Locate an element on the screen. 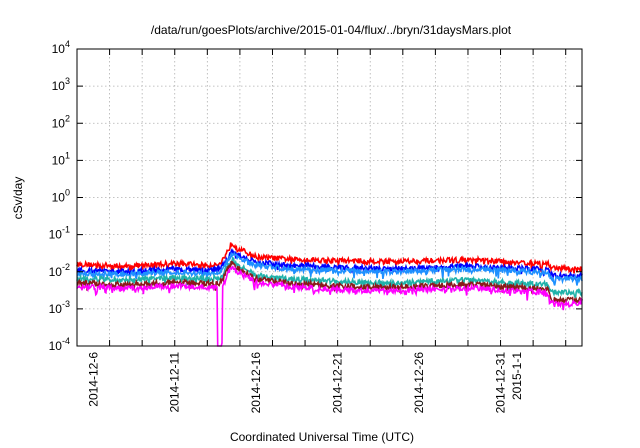  x-tick-label: 2014-12-21 is located at coordinates (338, 383).